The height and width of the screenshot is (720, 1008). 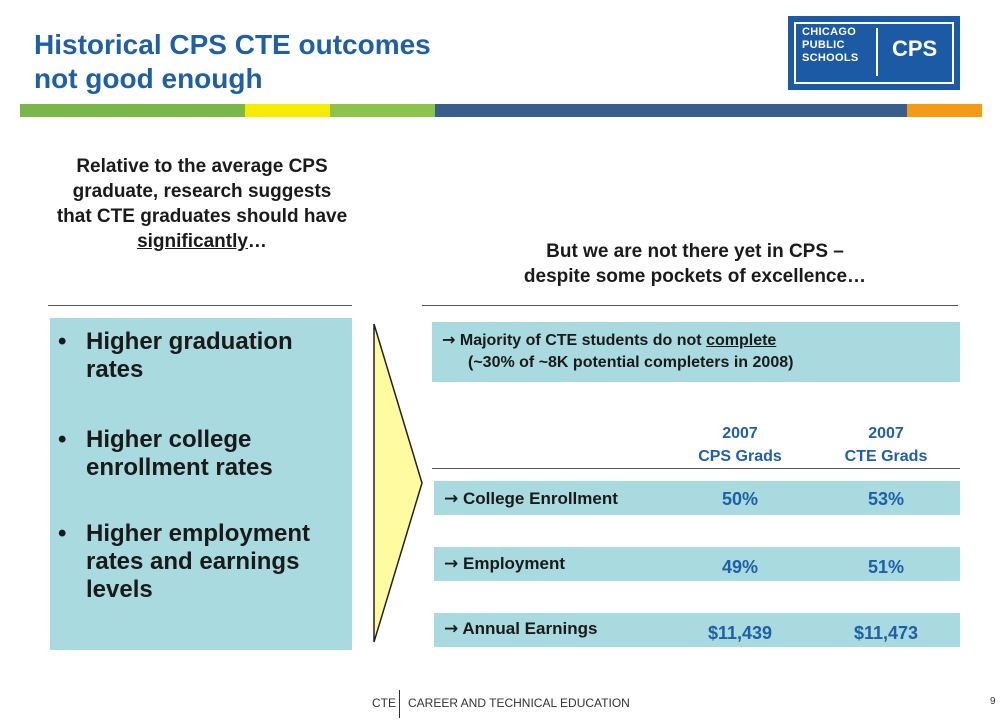 What do you see at coordinates (740, 633) in the screenshot?
I see `cps-value: $11,439` at bounding box center [740, 633].